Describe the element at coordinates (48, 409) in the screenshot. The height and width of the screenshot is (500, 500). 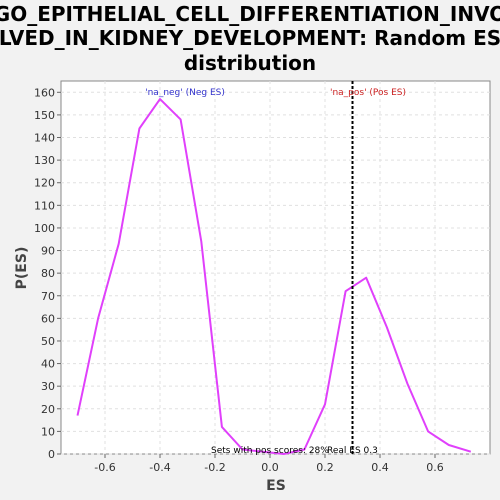
I see `y-tick-label: 20` at that location.